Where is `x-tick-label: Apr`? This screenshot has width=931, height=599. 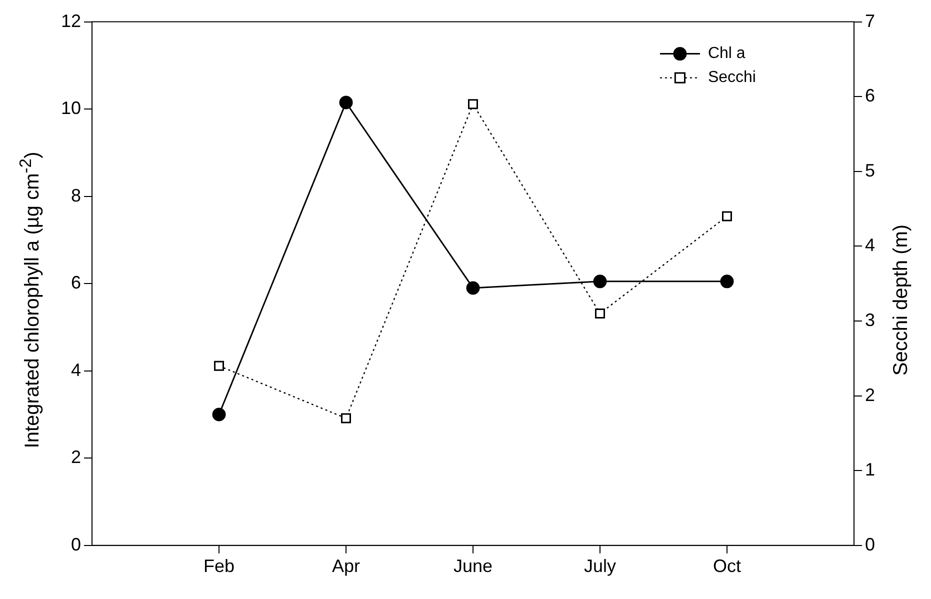 x-tick-label: Apr is located at coordinates (346, 566).